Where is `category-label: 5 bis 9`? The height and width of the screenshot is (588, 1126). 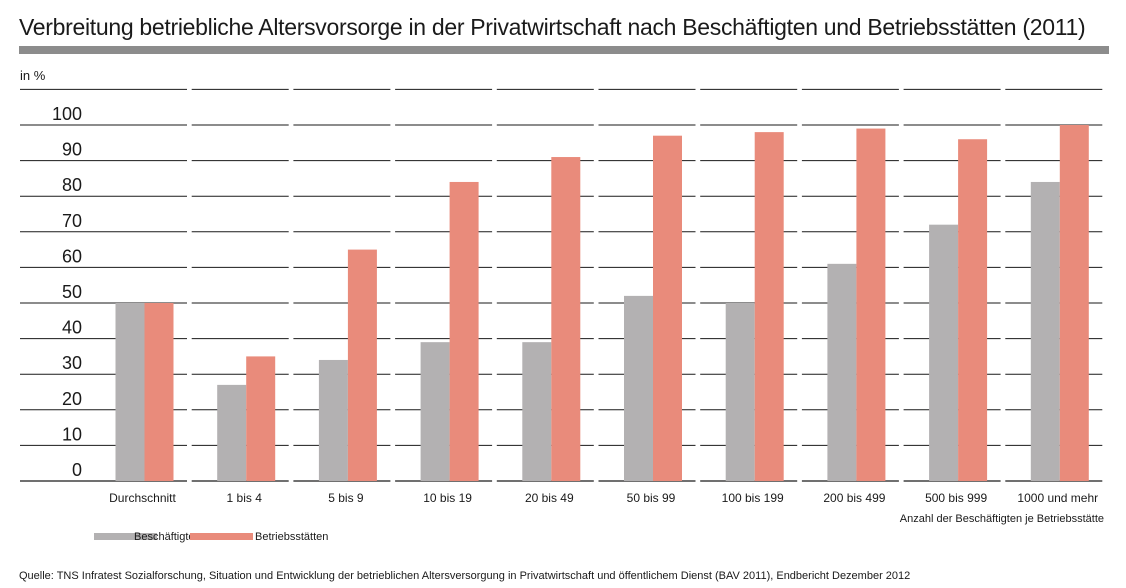
category-label: 5 bis 9 is located at coordinates (346, 498).